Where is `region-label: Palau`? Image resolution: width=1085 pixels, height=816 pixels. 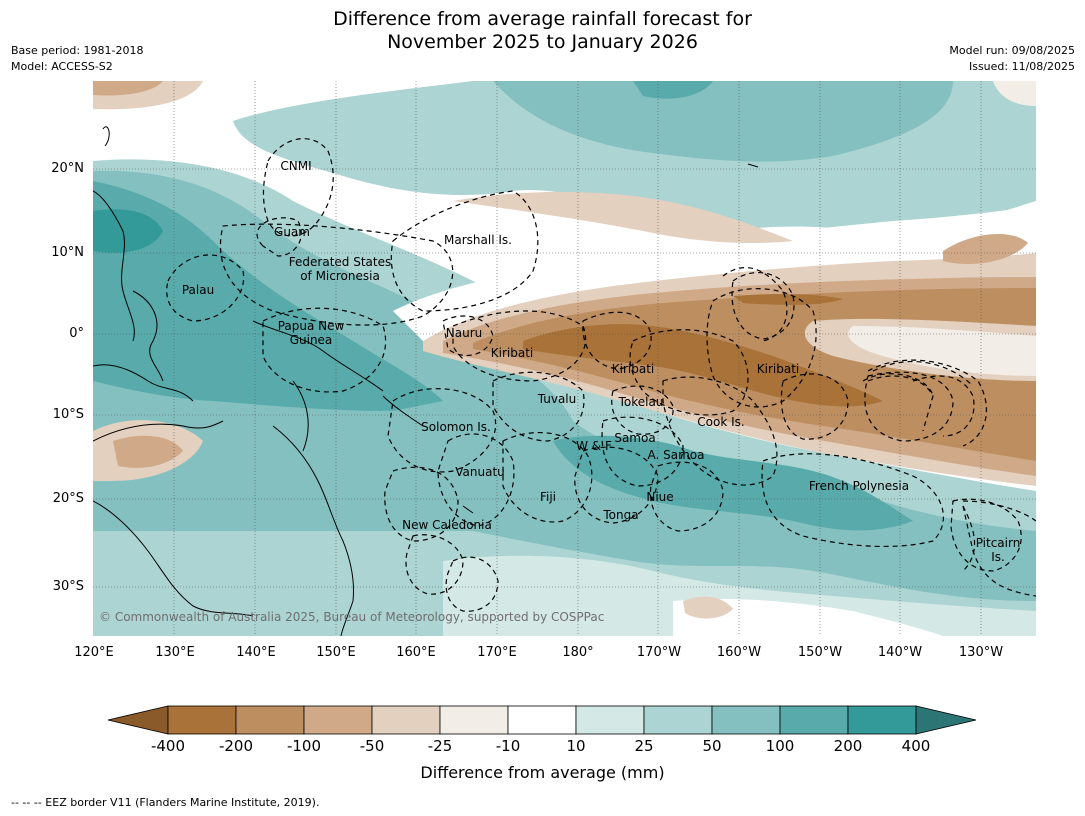
region-label: Palau is located at coordinates (198, 290).